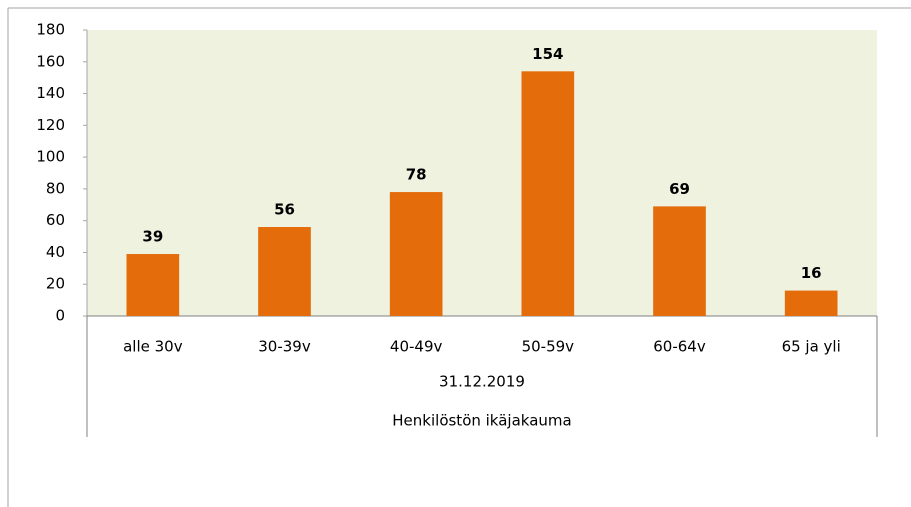 The width and height of the screenshot is (911, 507). What do you see at coordinates (152, 237) in the screenshot?
I see `data-label: 39` at bounding box center [152, 237].